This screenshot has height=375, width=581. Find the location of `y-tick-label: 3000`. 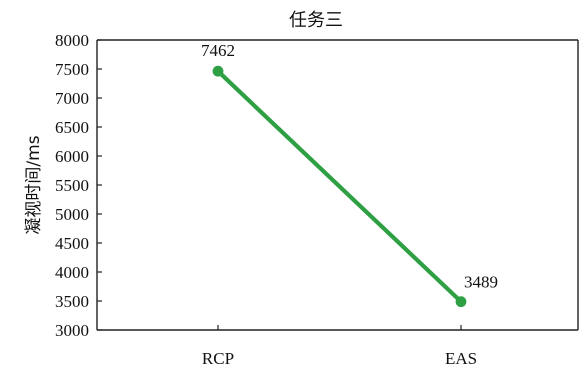

y-tick-label: 3000 is located at coordinates (72, 330).